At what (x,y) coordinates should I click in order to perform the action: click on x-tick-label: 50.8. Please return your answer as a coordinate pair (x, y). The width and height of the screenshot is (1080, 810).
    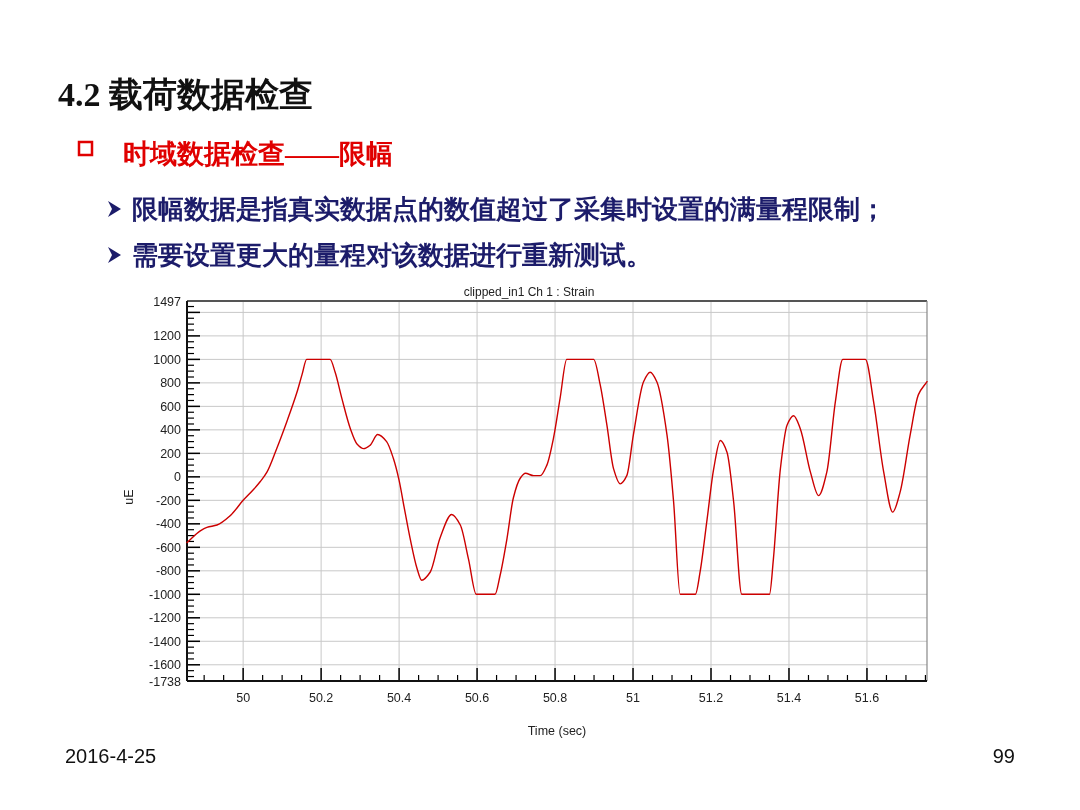
    Looking at the image, I should click on (555, 698).